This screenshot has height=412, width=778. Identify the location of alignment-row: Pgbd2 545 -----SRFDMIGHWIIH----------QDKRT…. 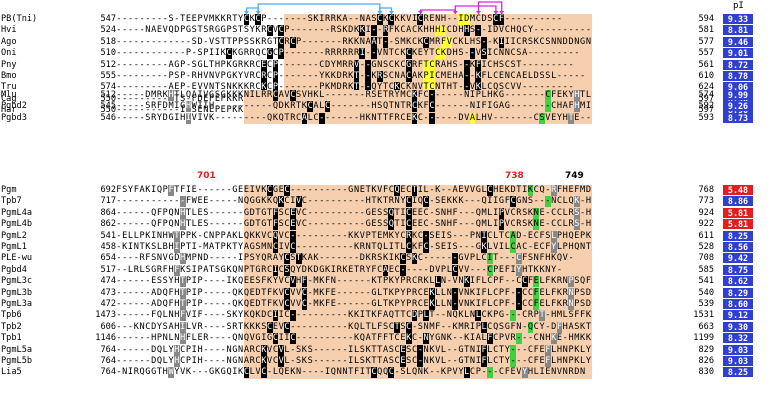
(389, 107).